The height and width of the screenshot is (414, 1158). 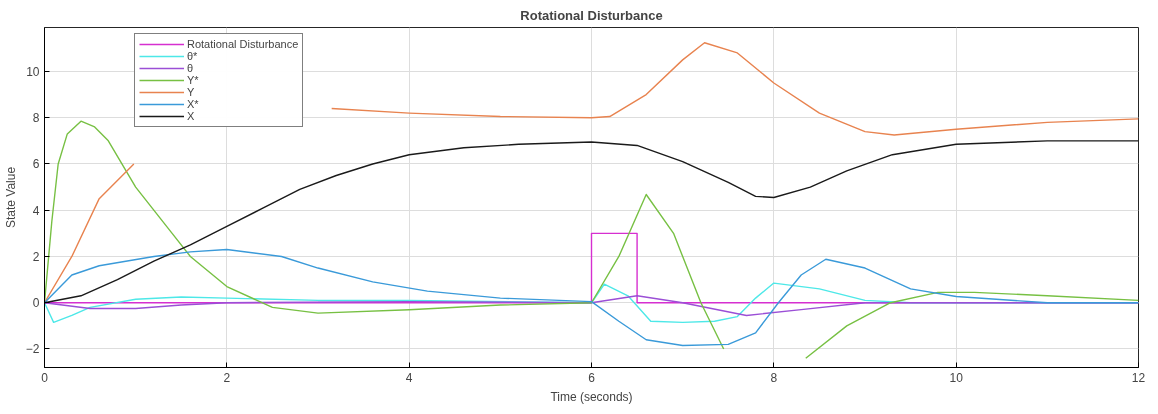 What do you see at coordinates (193, 104) in the screenshot?
I see `legend-label: X*` at bounding box center [193, 104].